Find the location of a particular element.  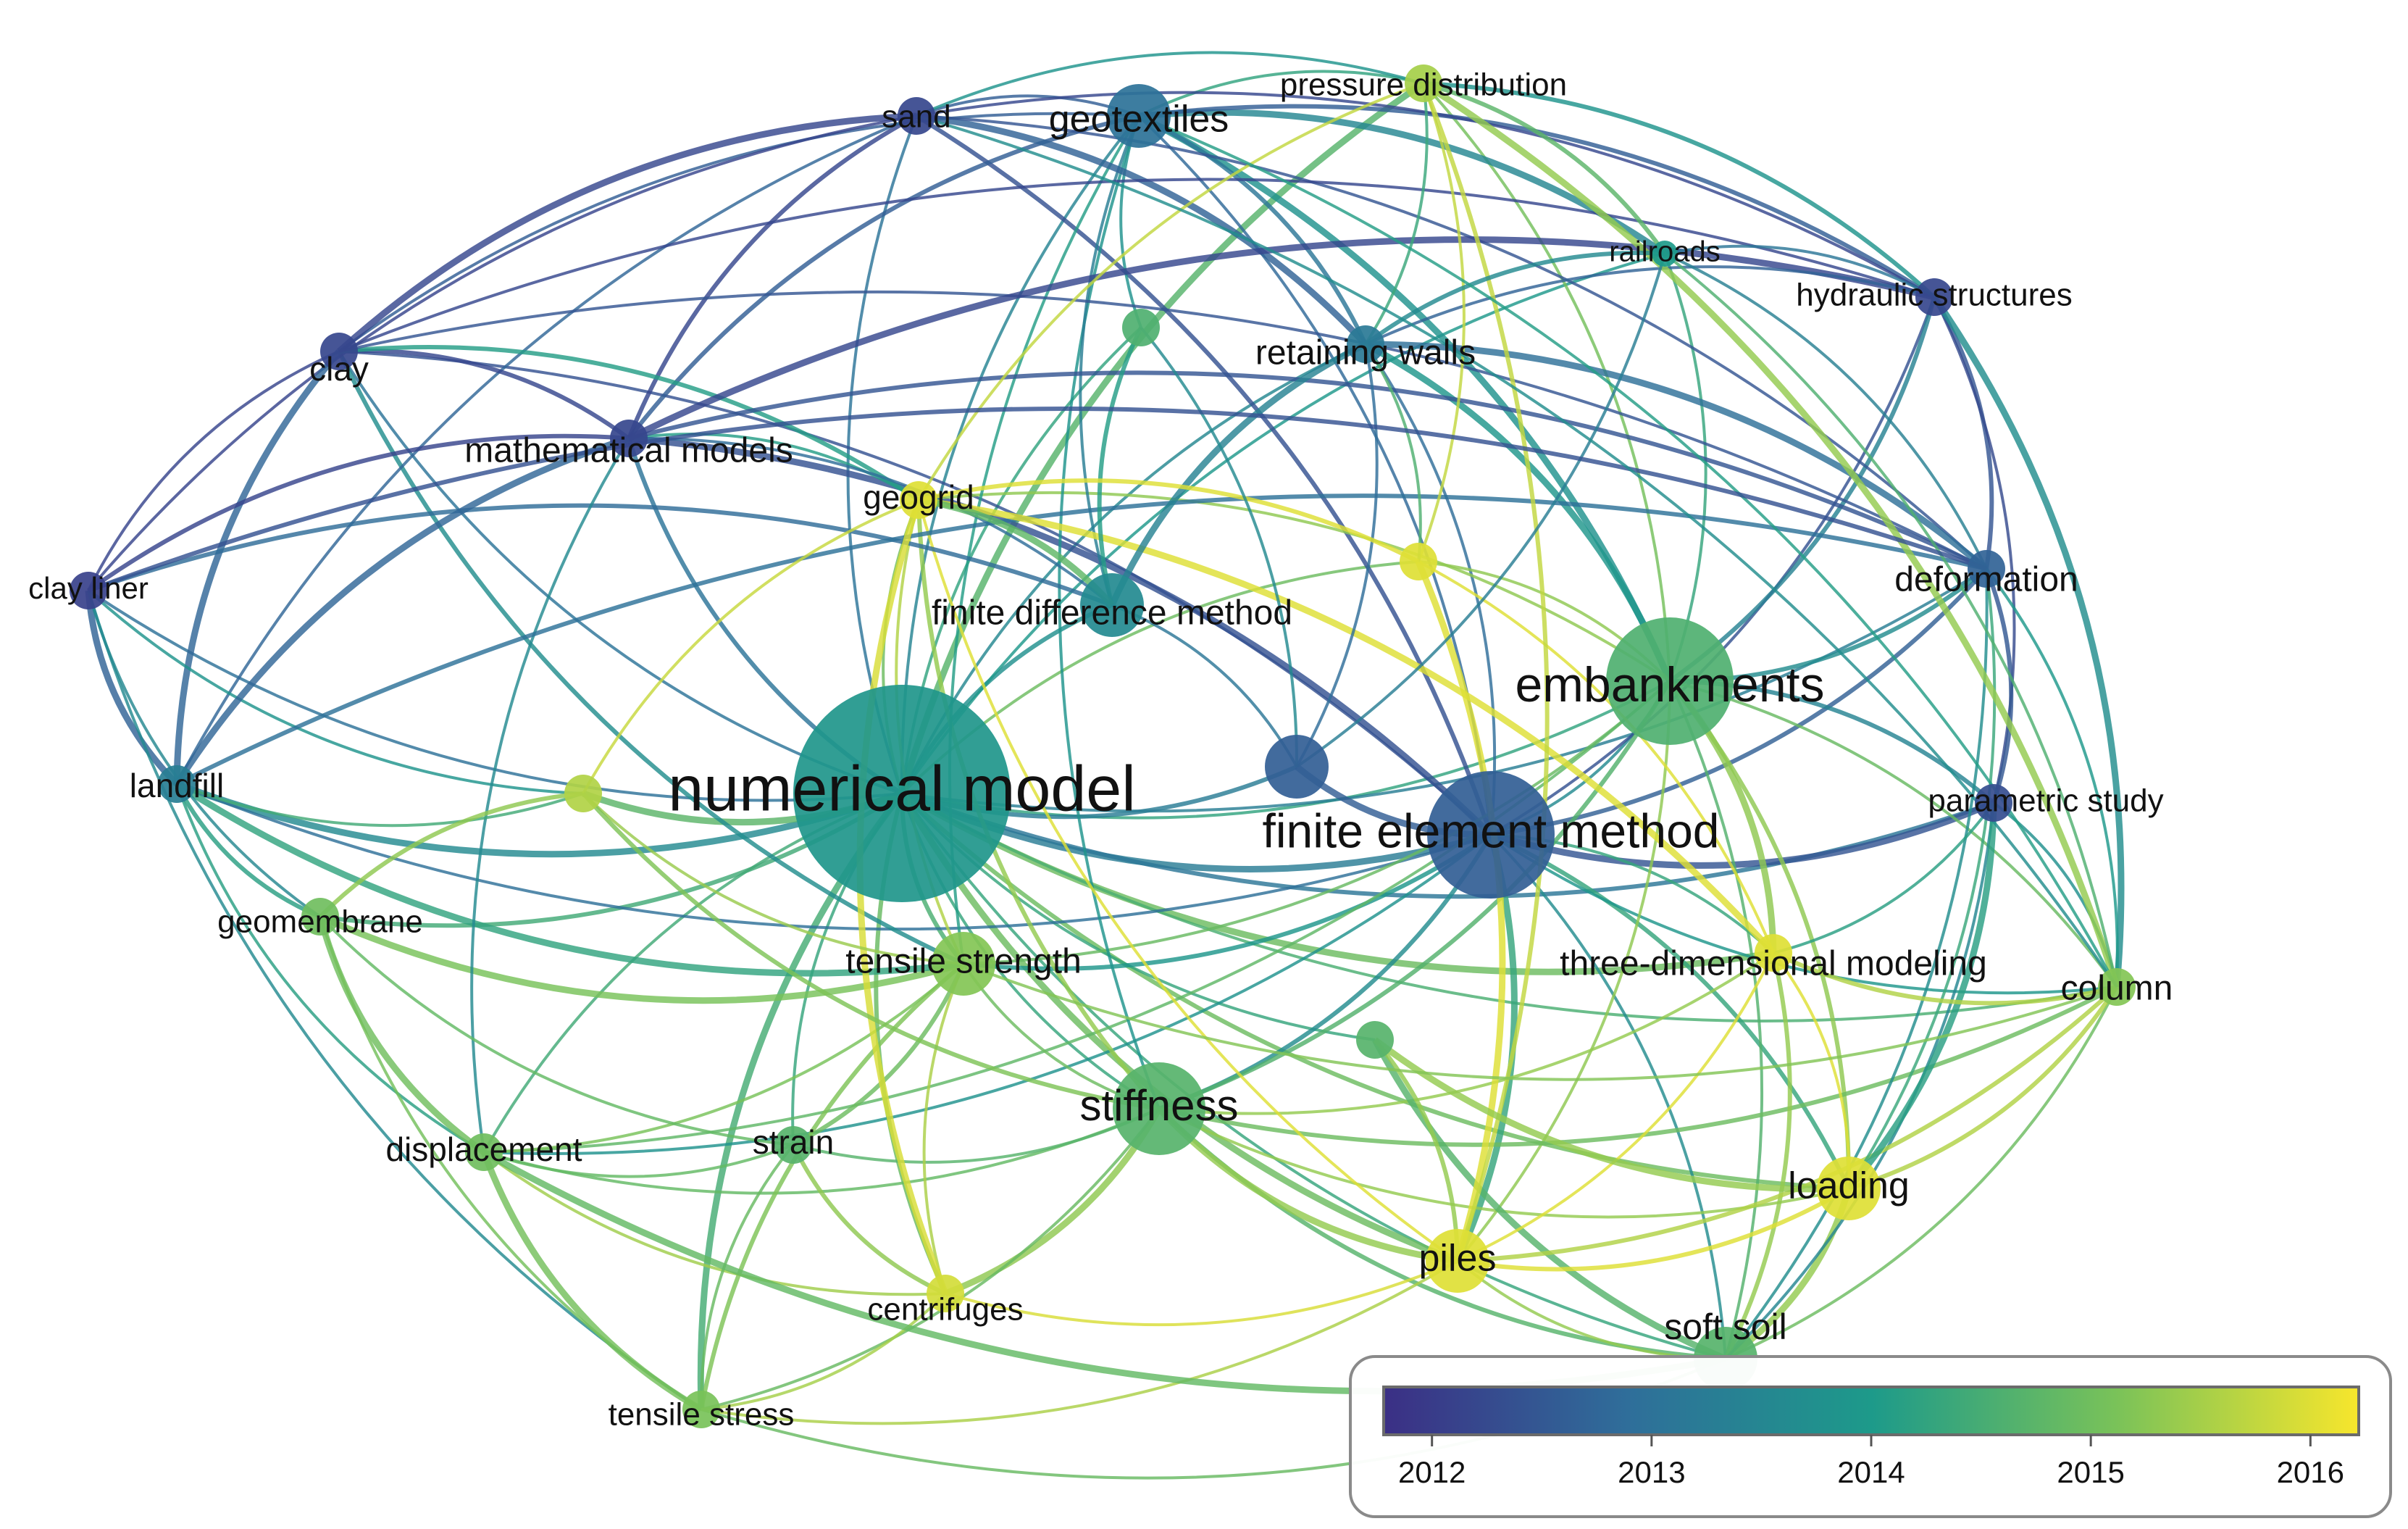

node-mathematical-models is located at coordinates (629, 438).